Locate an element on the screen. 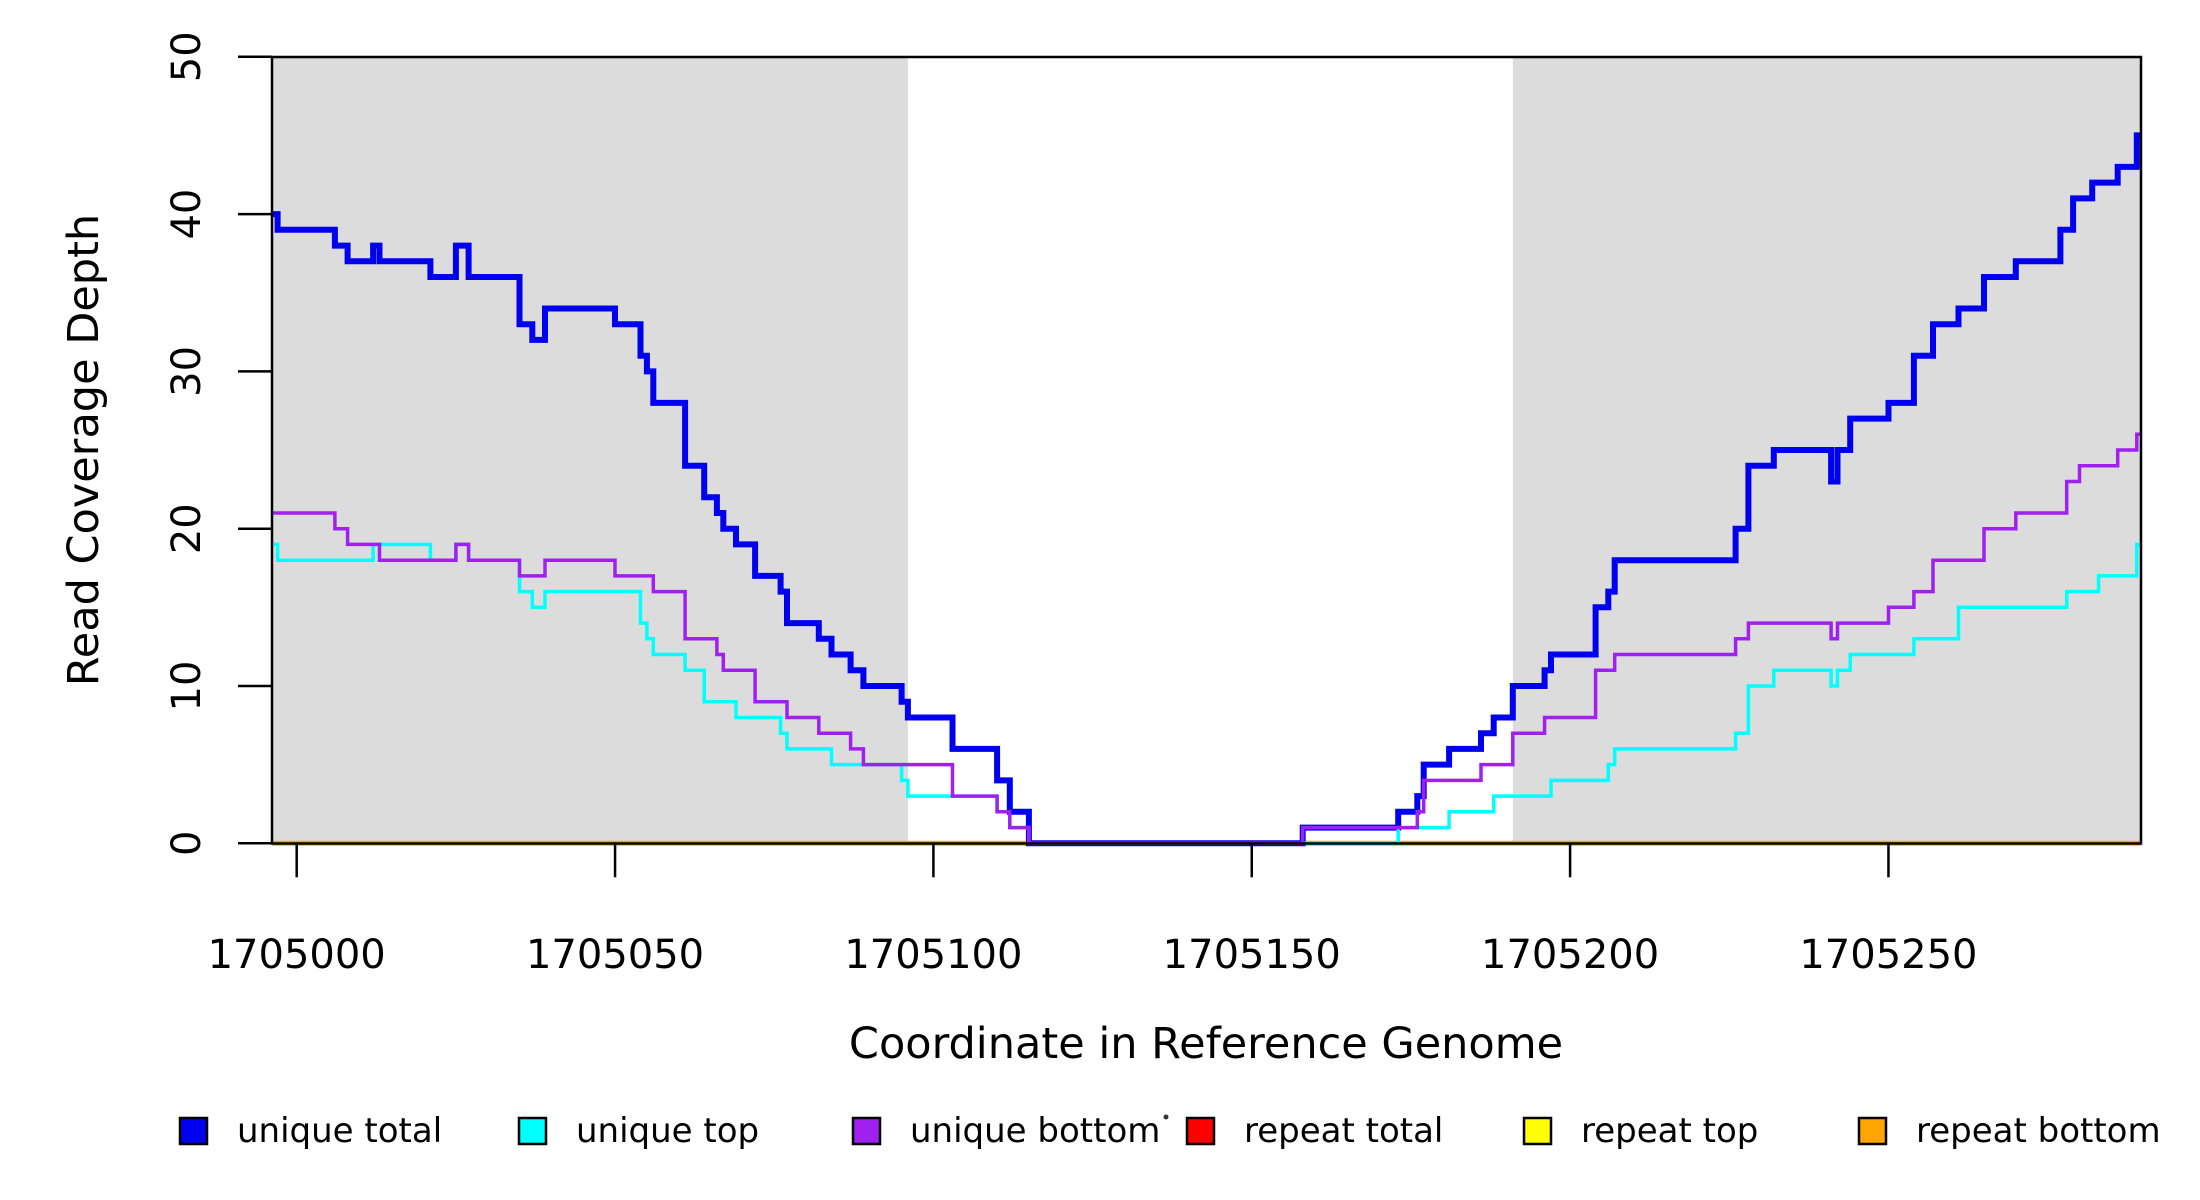 This screenshot has height=1200, width=2200. y-tick-label: 50 is located at coordinates (187, 56).